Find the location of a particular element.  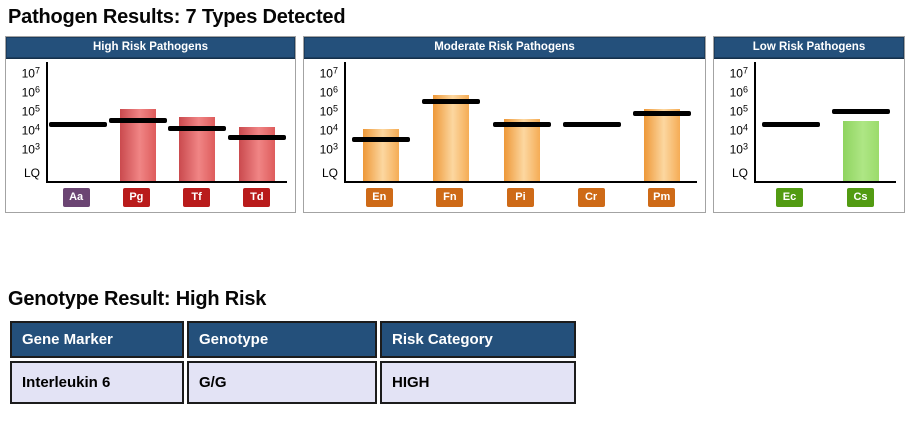

header-risk-category: Risk Category is located at coordinates (478, 339).